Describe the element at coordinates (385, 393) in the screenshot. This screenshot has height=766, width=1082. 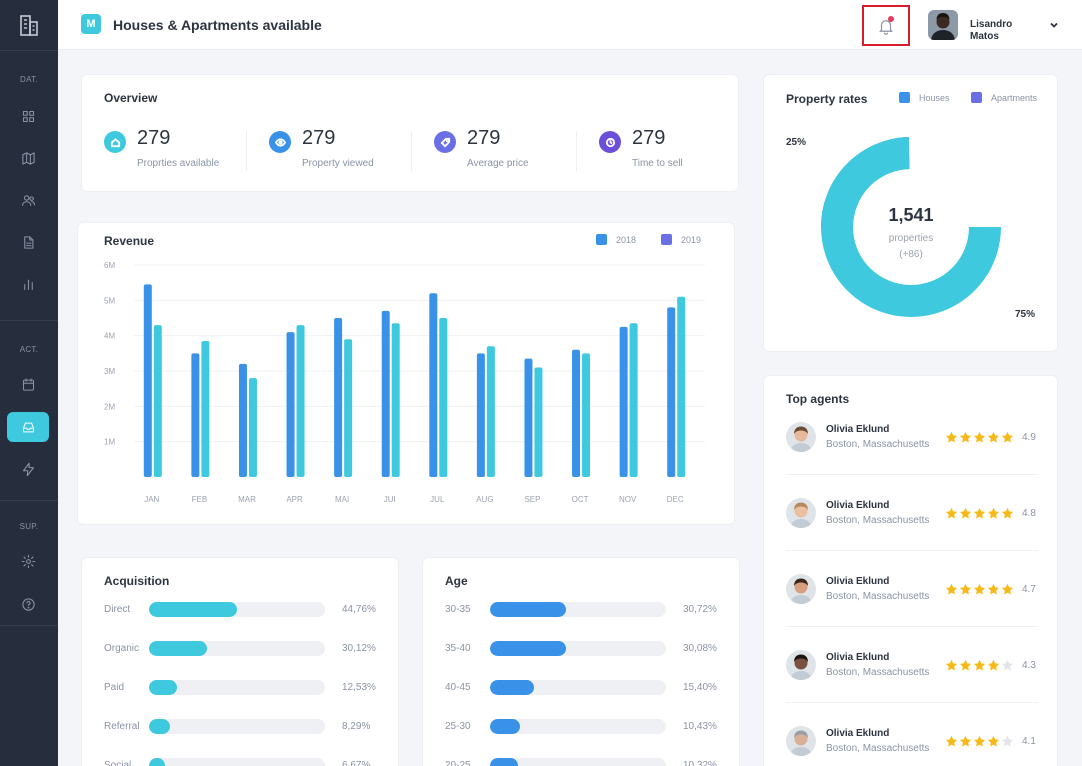
I see `revenue-bar-2018-jui` at that location.